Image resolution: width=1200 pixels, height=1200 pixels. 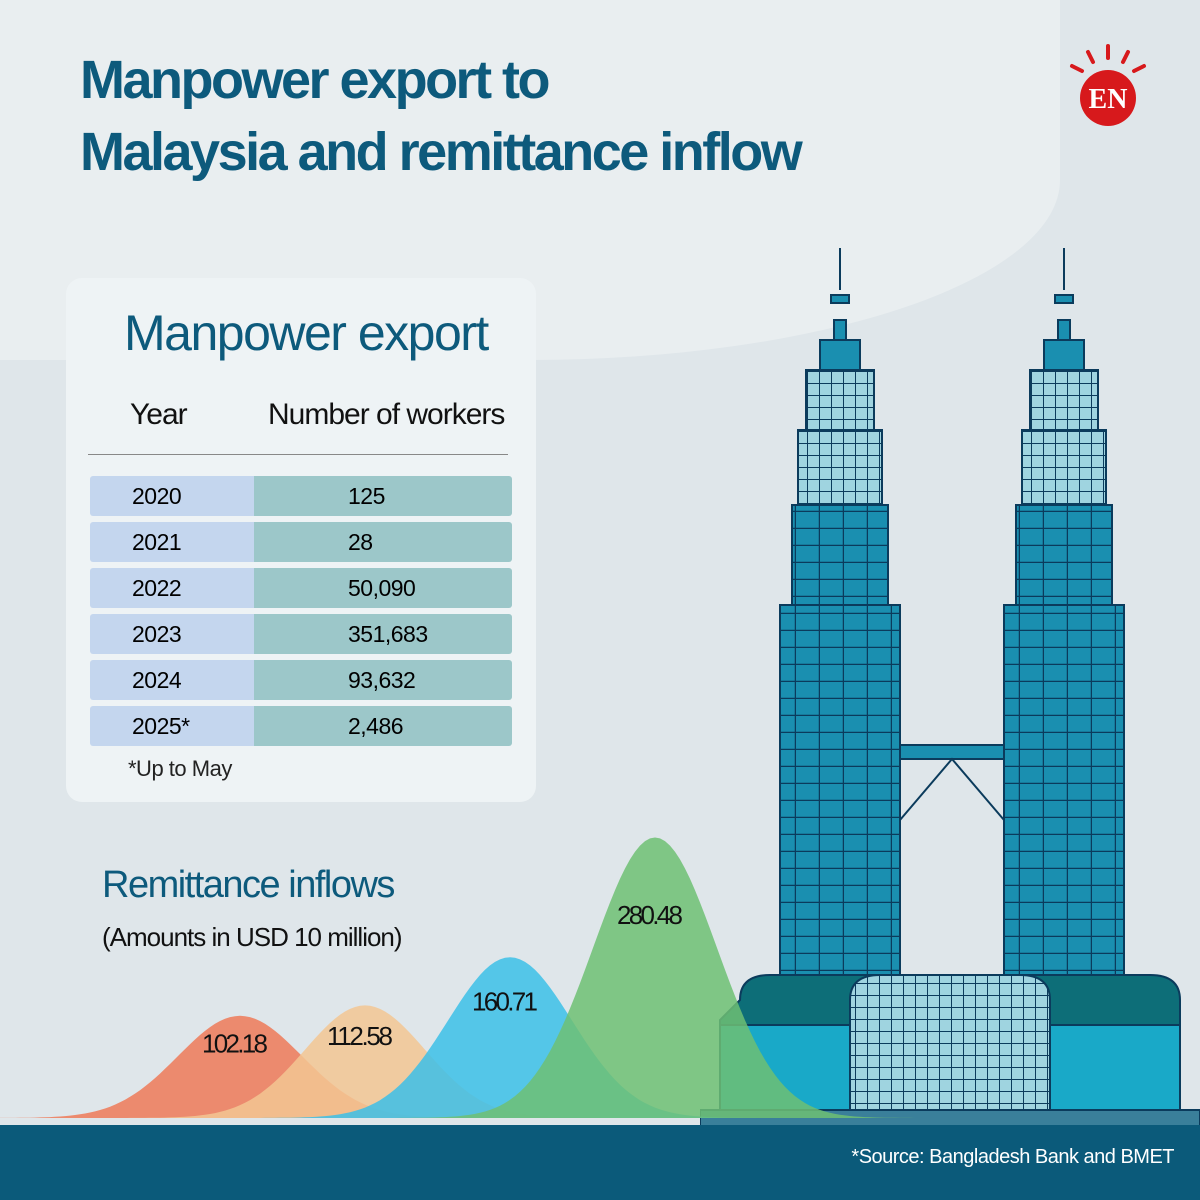 I want to click on year-cell: 2020, so click(x=172, y=496).